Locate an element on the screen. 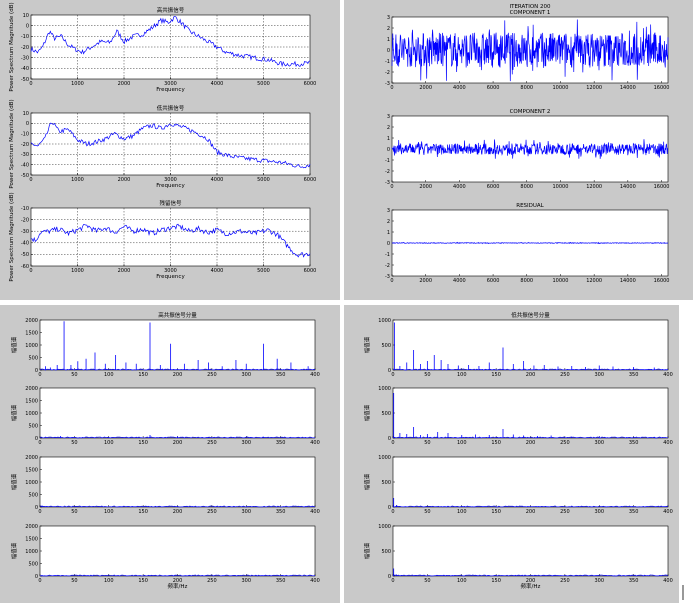  y-tick-label: 3 is located at coordinates (388, 211).